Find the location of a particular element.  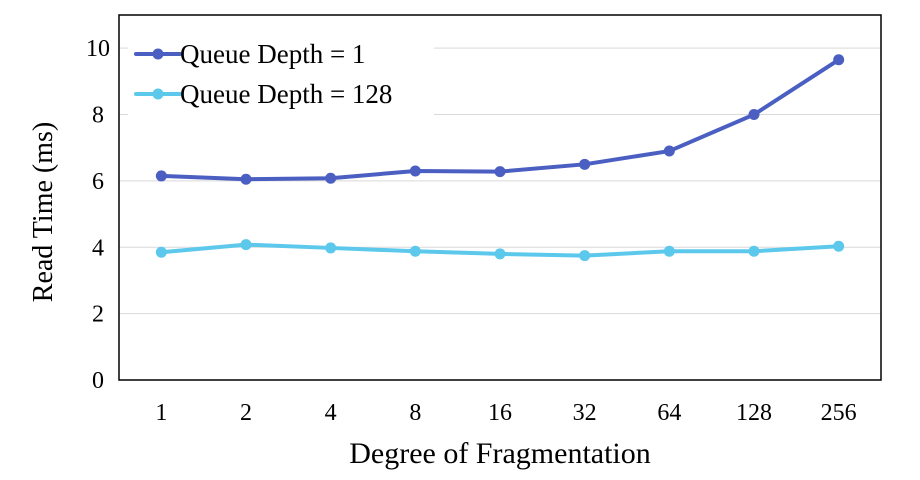

y-tick-label-8: 8 is located at coordinates (98, 116).